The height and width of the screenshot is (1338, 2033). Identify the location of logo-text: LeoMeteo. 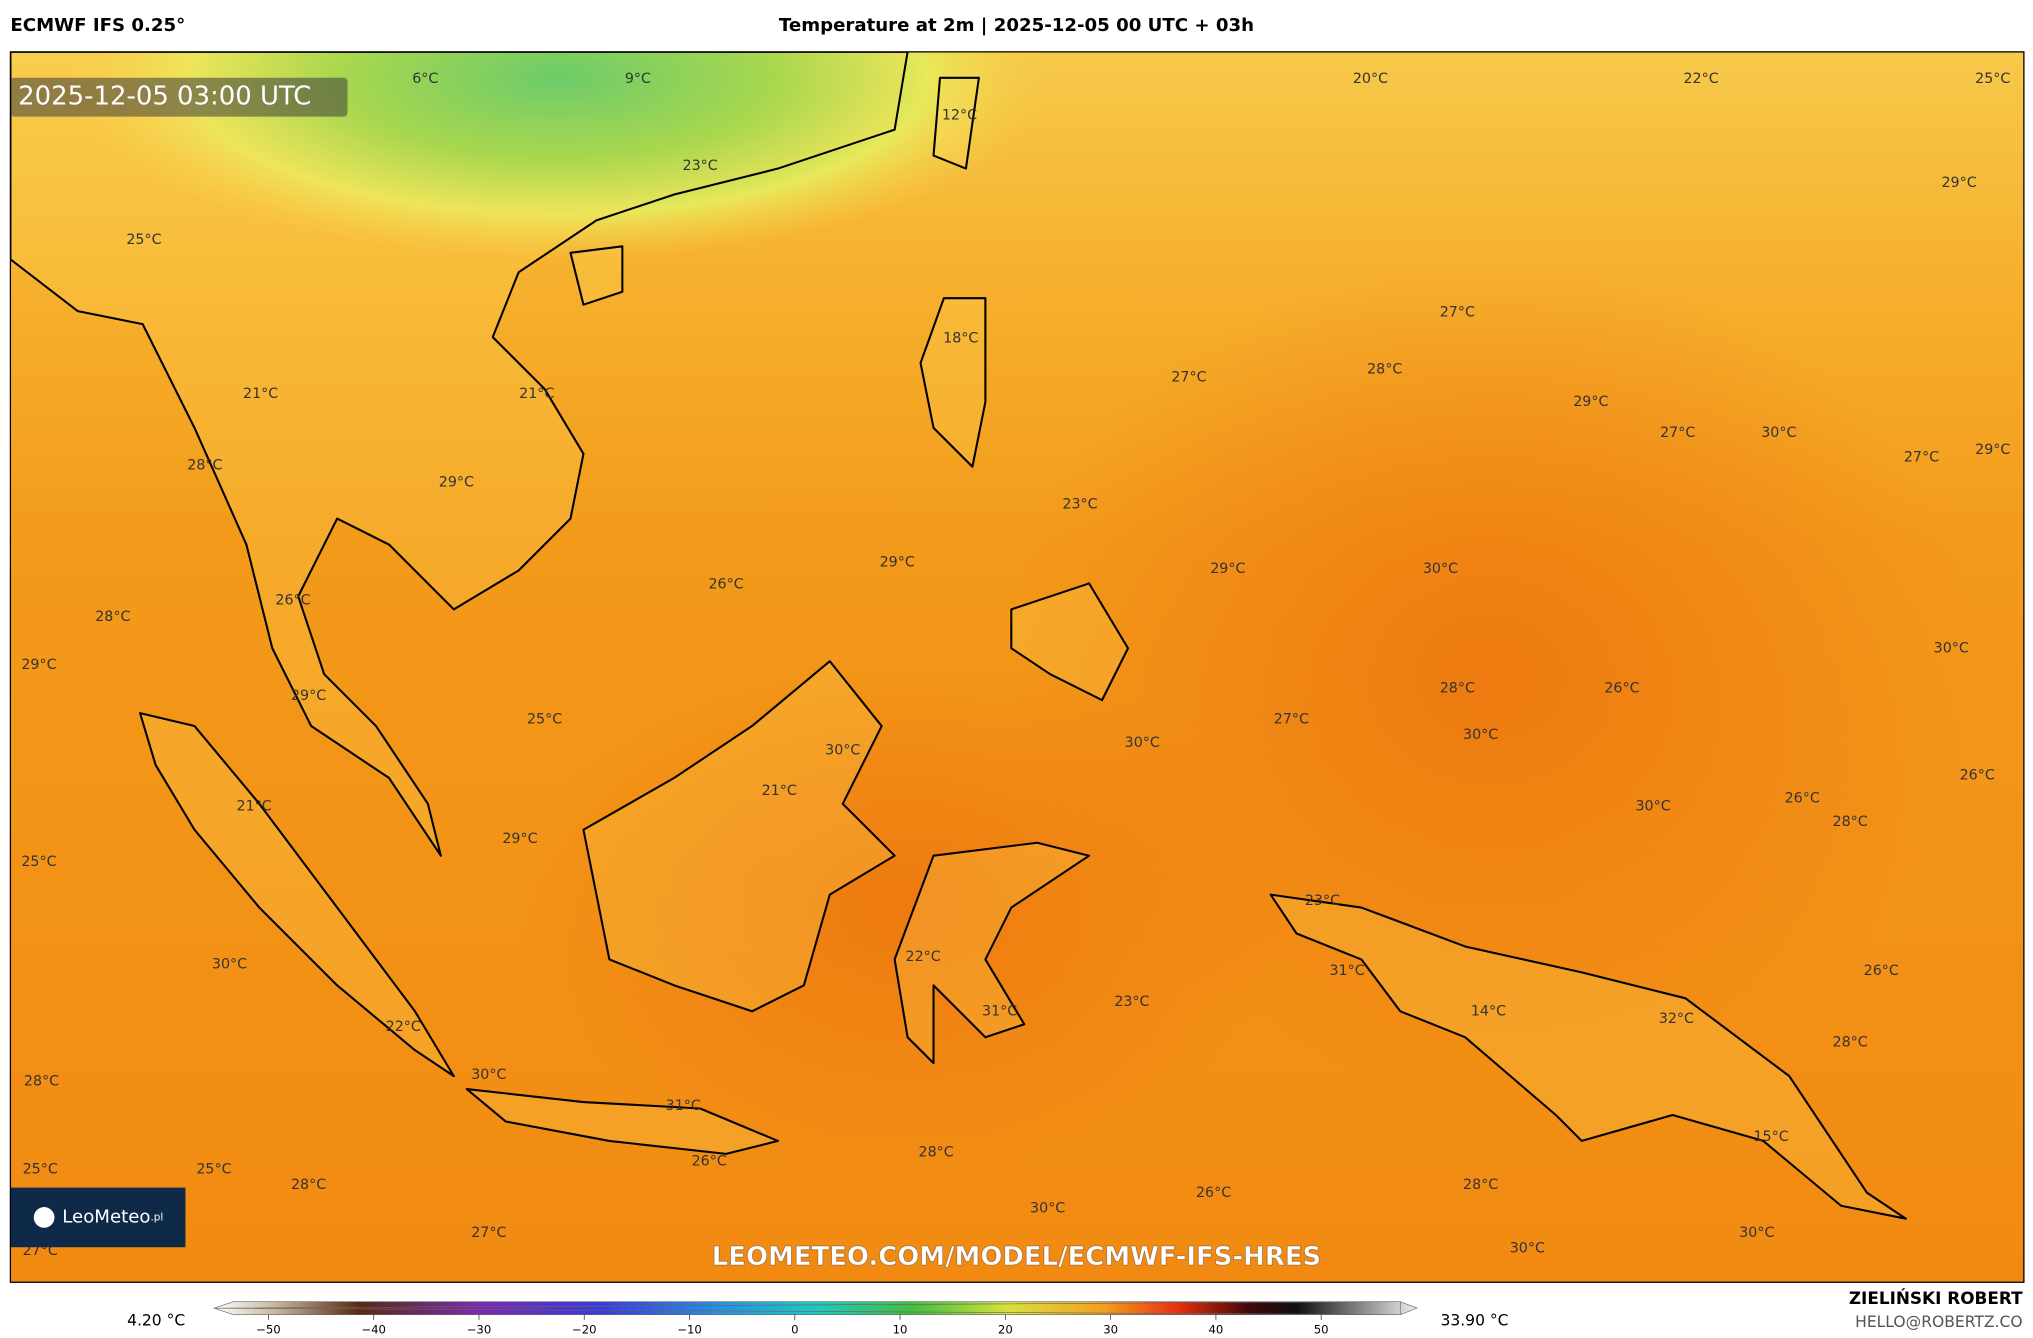
(106, 1216).